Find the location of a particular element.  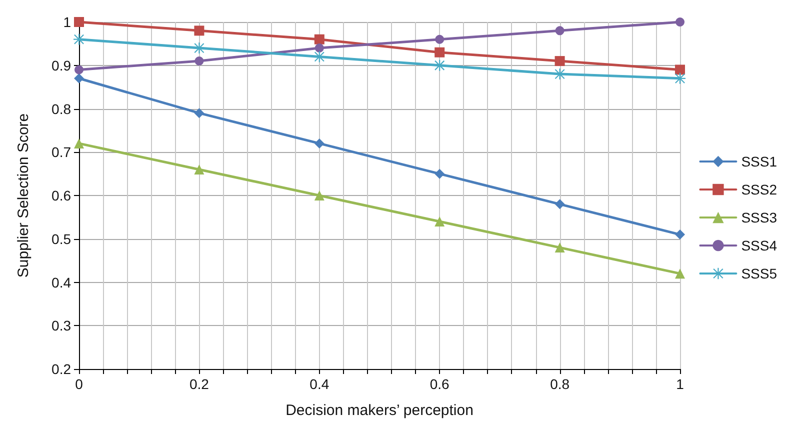

y-tick-label: 1 is located at coordinates (67, 22).